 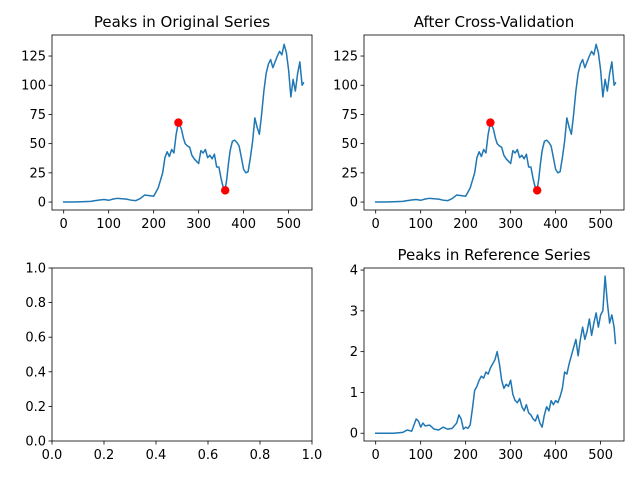 I want to click on y-tick-label: 4, so click(x=354, y=271).